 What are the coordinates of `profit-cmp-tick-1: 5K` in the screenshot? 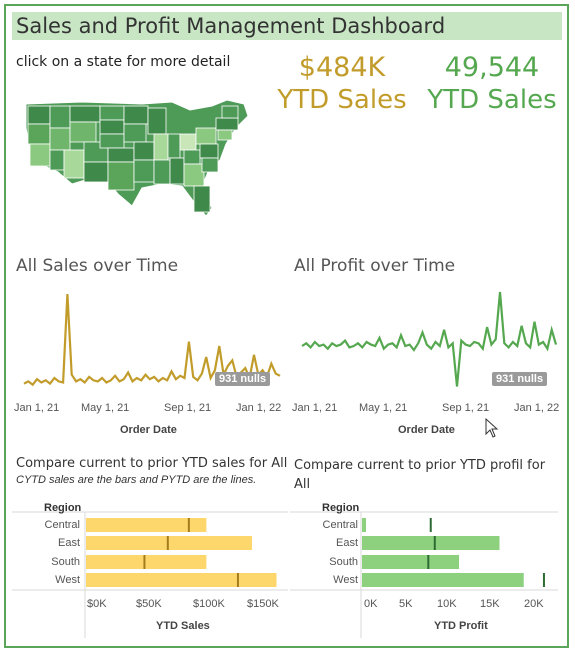 It's located at (406, 604).